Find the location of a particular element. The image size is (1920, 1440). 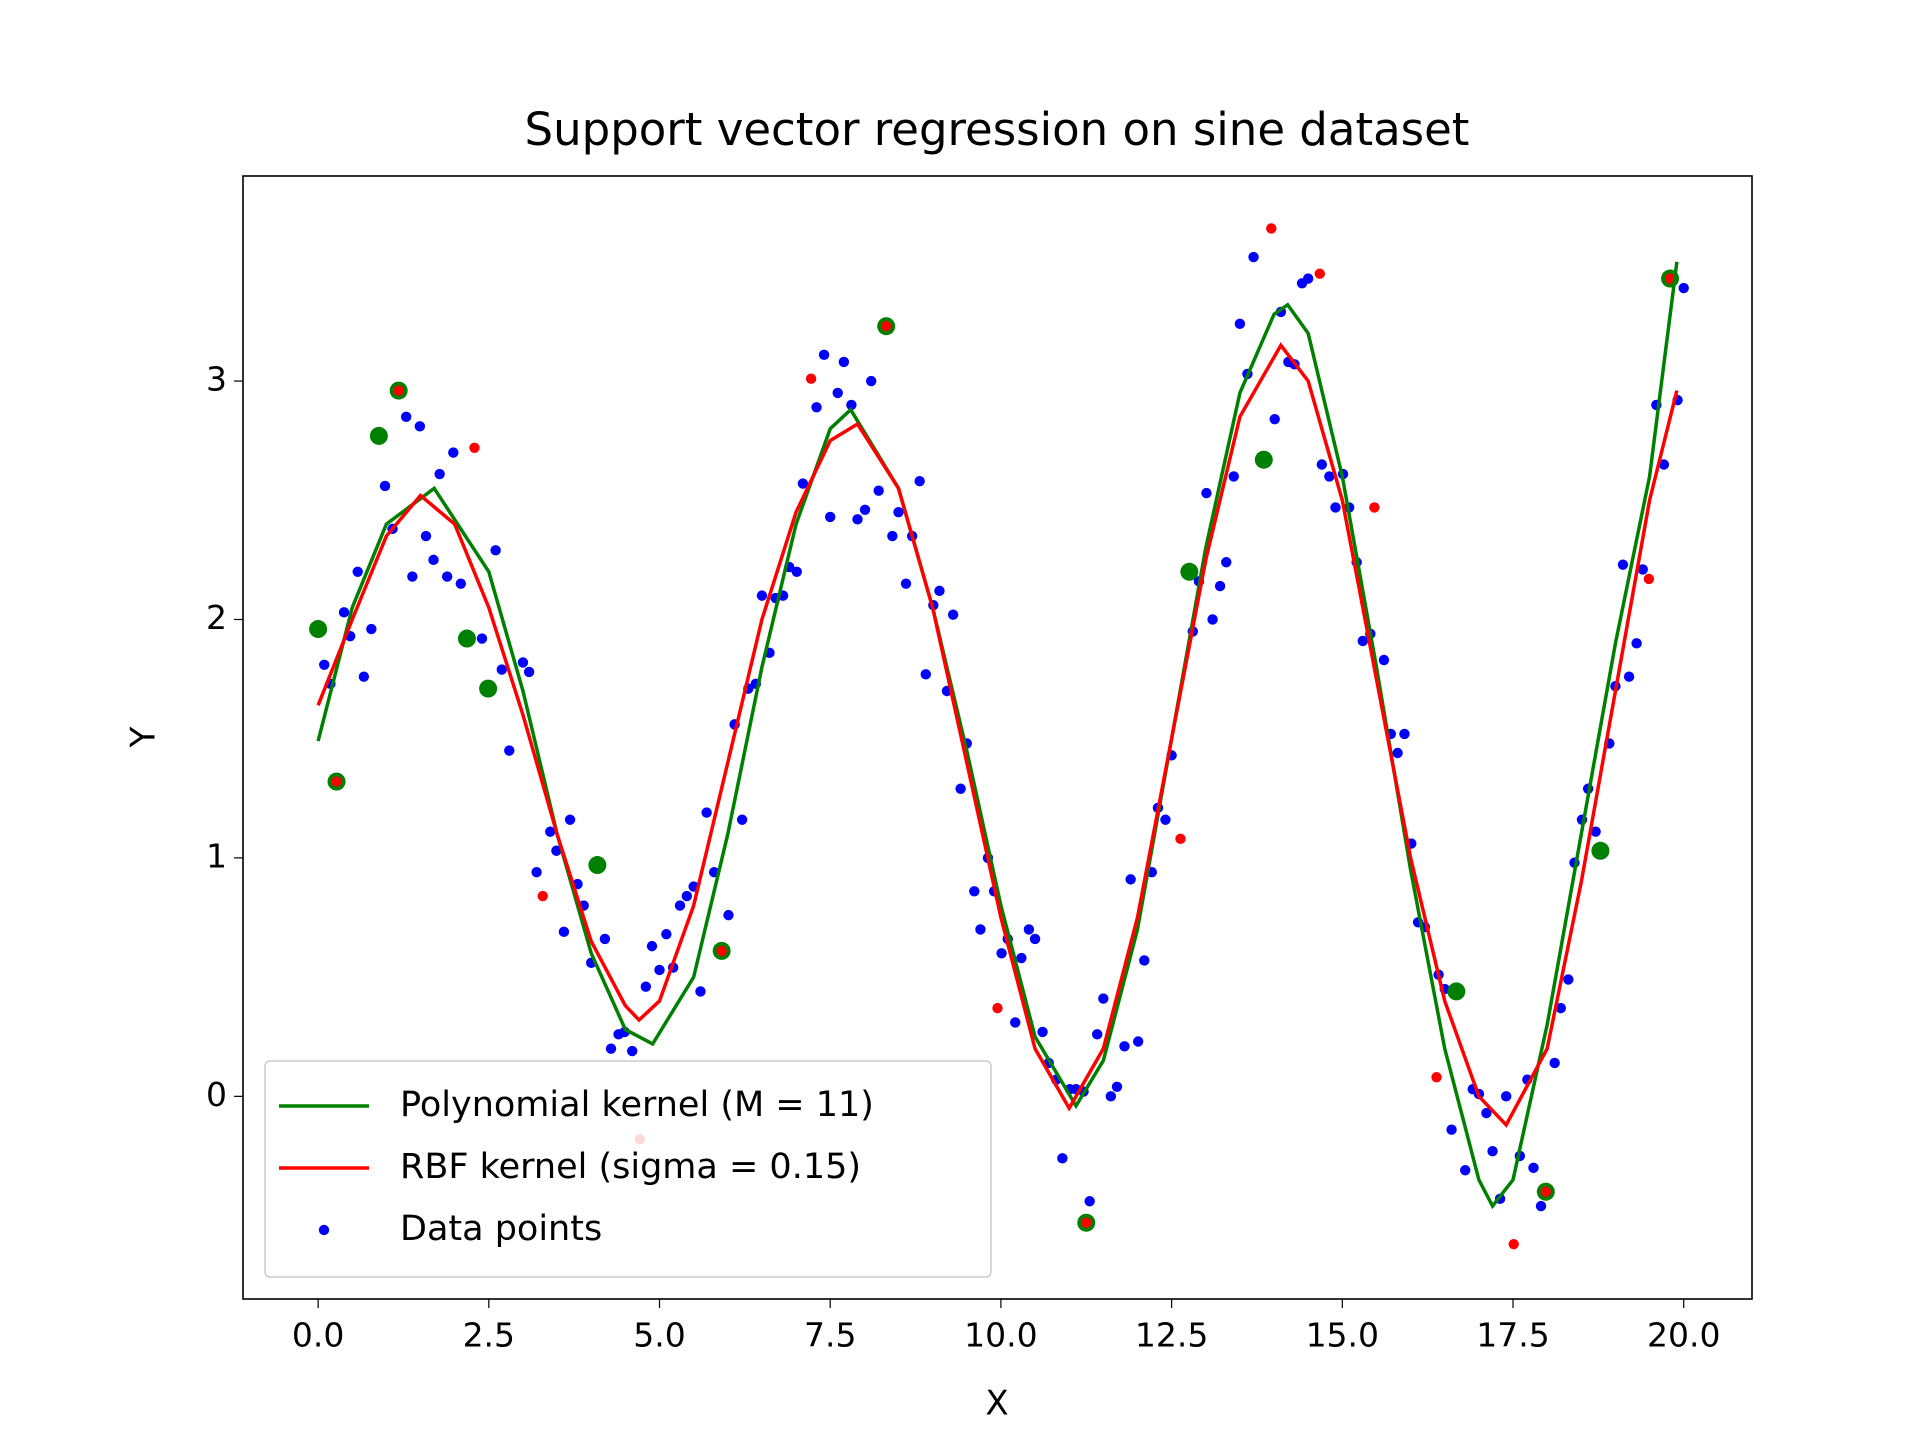

x-tick-label: 7.5 is located at coordinates (830, 1335).